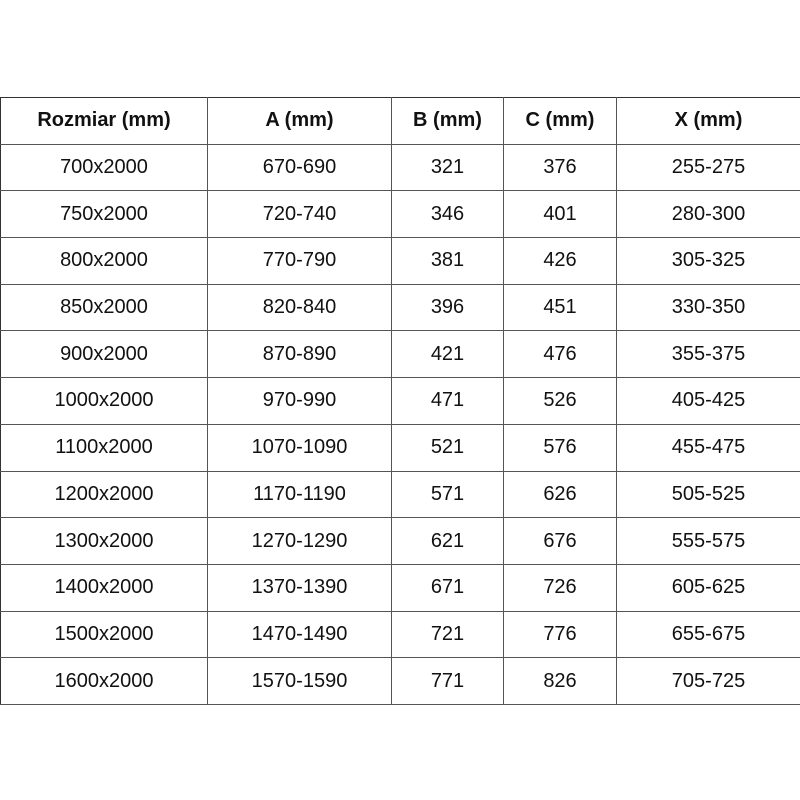 This screenshot has width=800, height=800. I want to click on column-header-a: A (mm), so click(299, 121).